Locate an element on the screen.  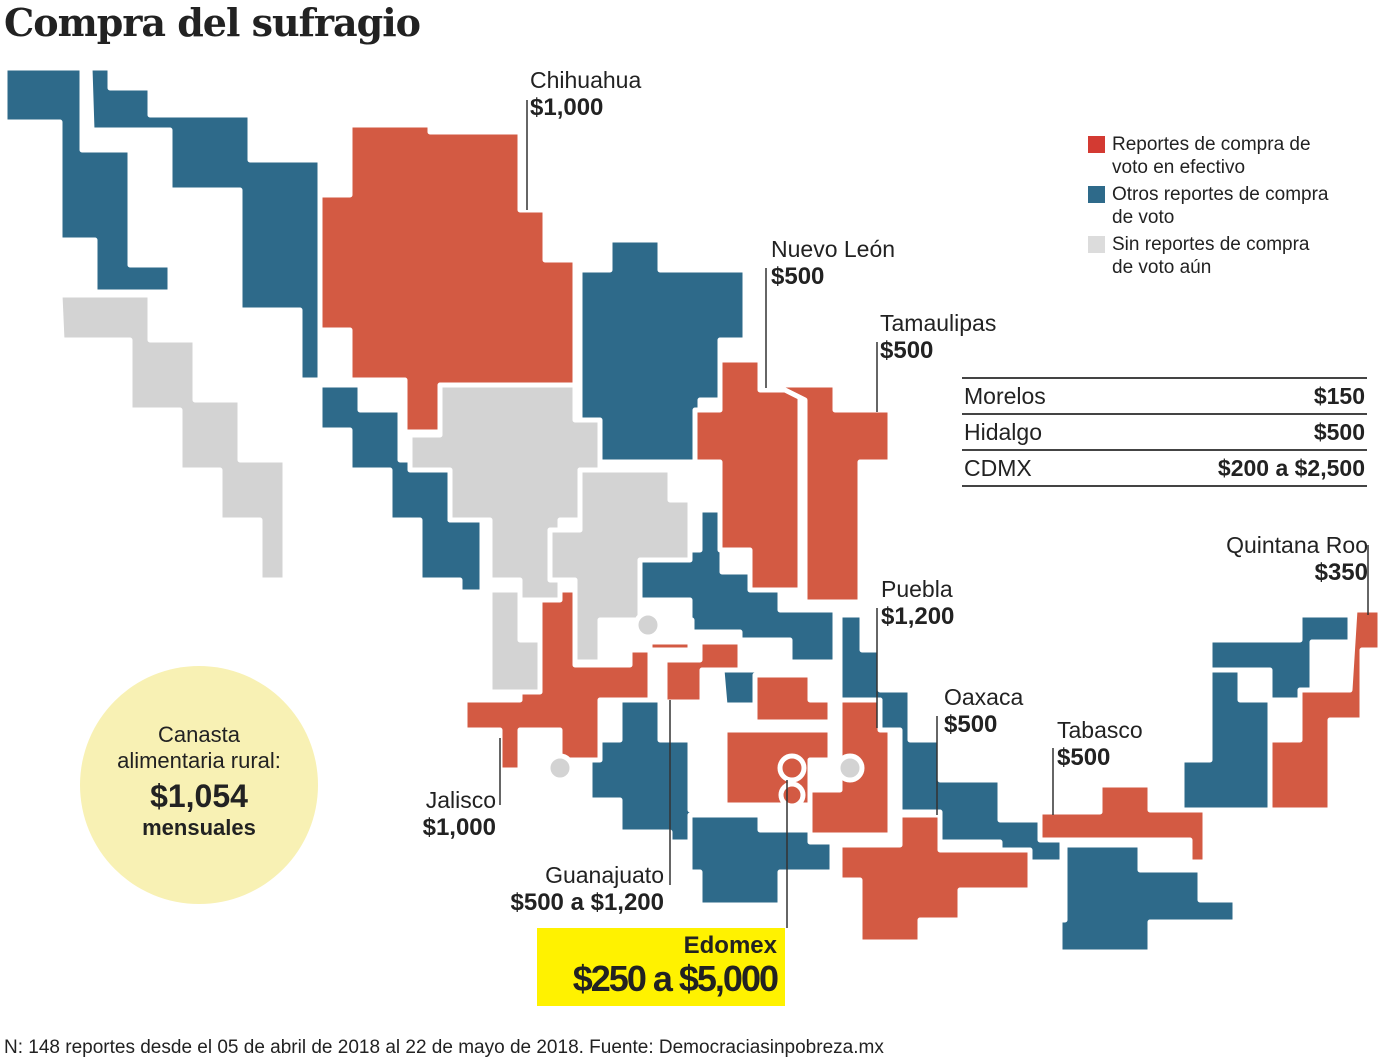
edomex-name: Edomex is located at coordinates (730, 945).